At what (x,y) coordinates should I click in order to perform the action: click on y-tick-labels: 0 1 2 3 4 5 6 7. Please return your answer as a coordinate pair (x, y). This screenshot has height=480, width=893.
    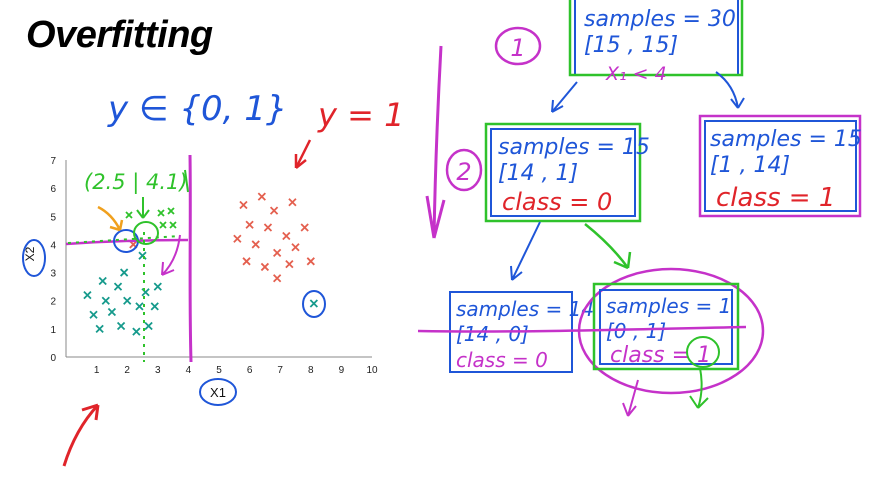
    Looking at the image, I should click on (53, 260).